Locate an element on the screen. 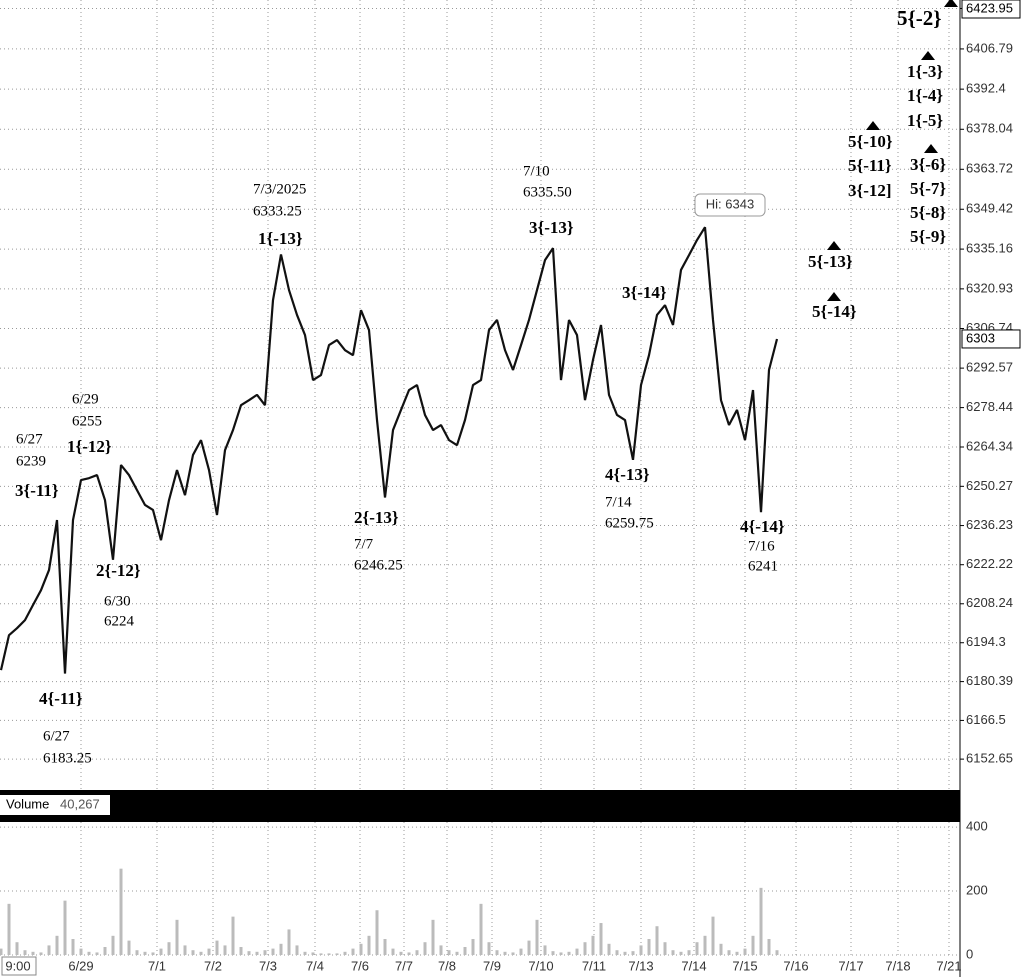  annotation: 3{-13} is located at coordinates (551, 227).